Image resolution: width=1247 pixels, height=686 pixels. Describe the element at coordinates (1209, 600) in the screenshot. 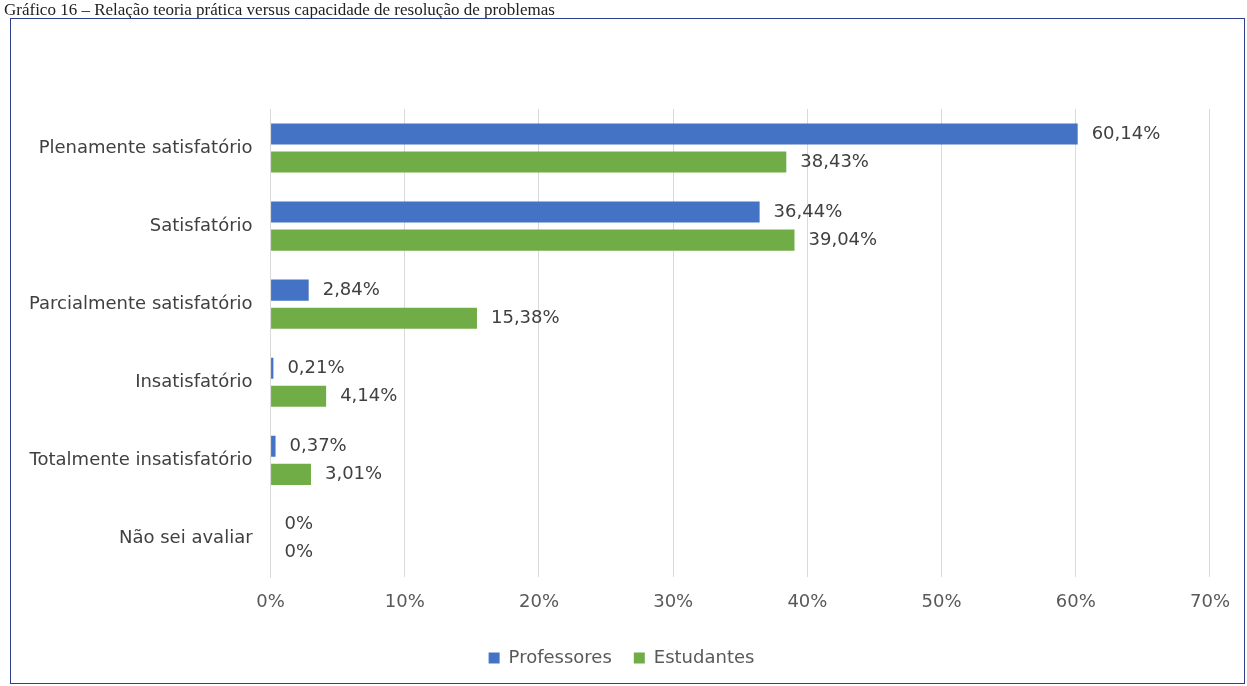

I see `x-tick-label: 70%` at that location.